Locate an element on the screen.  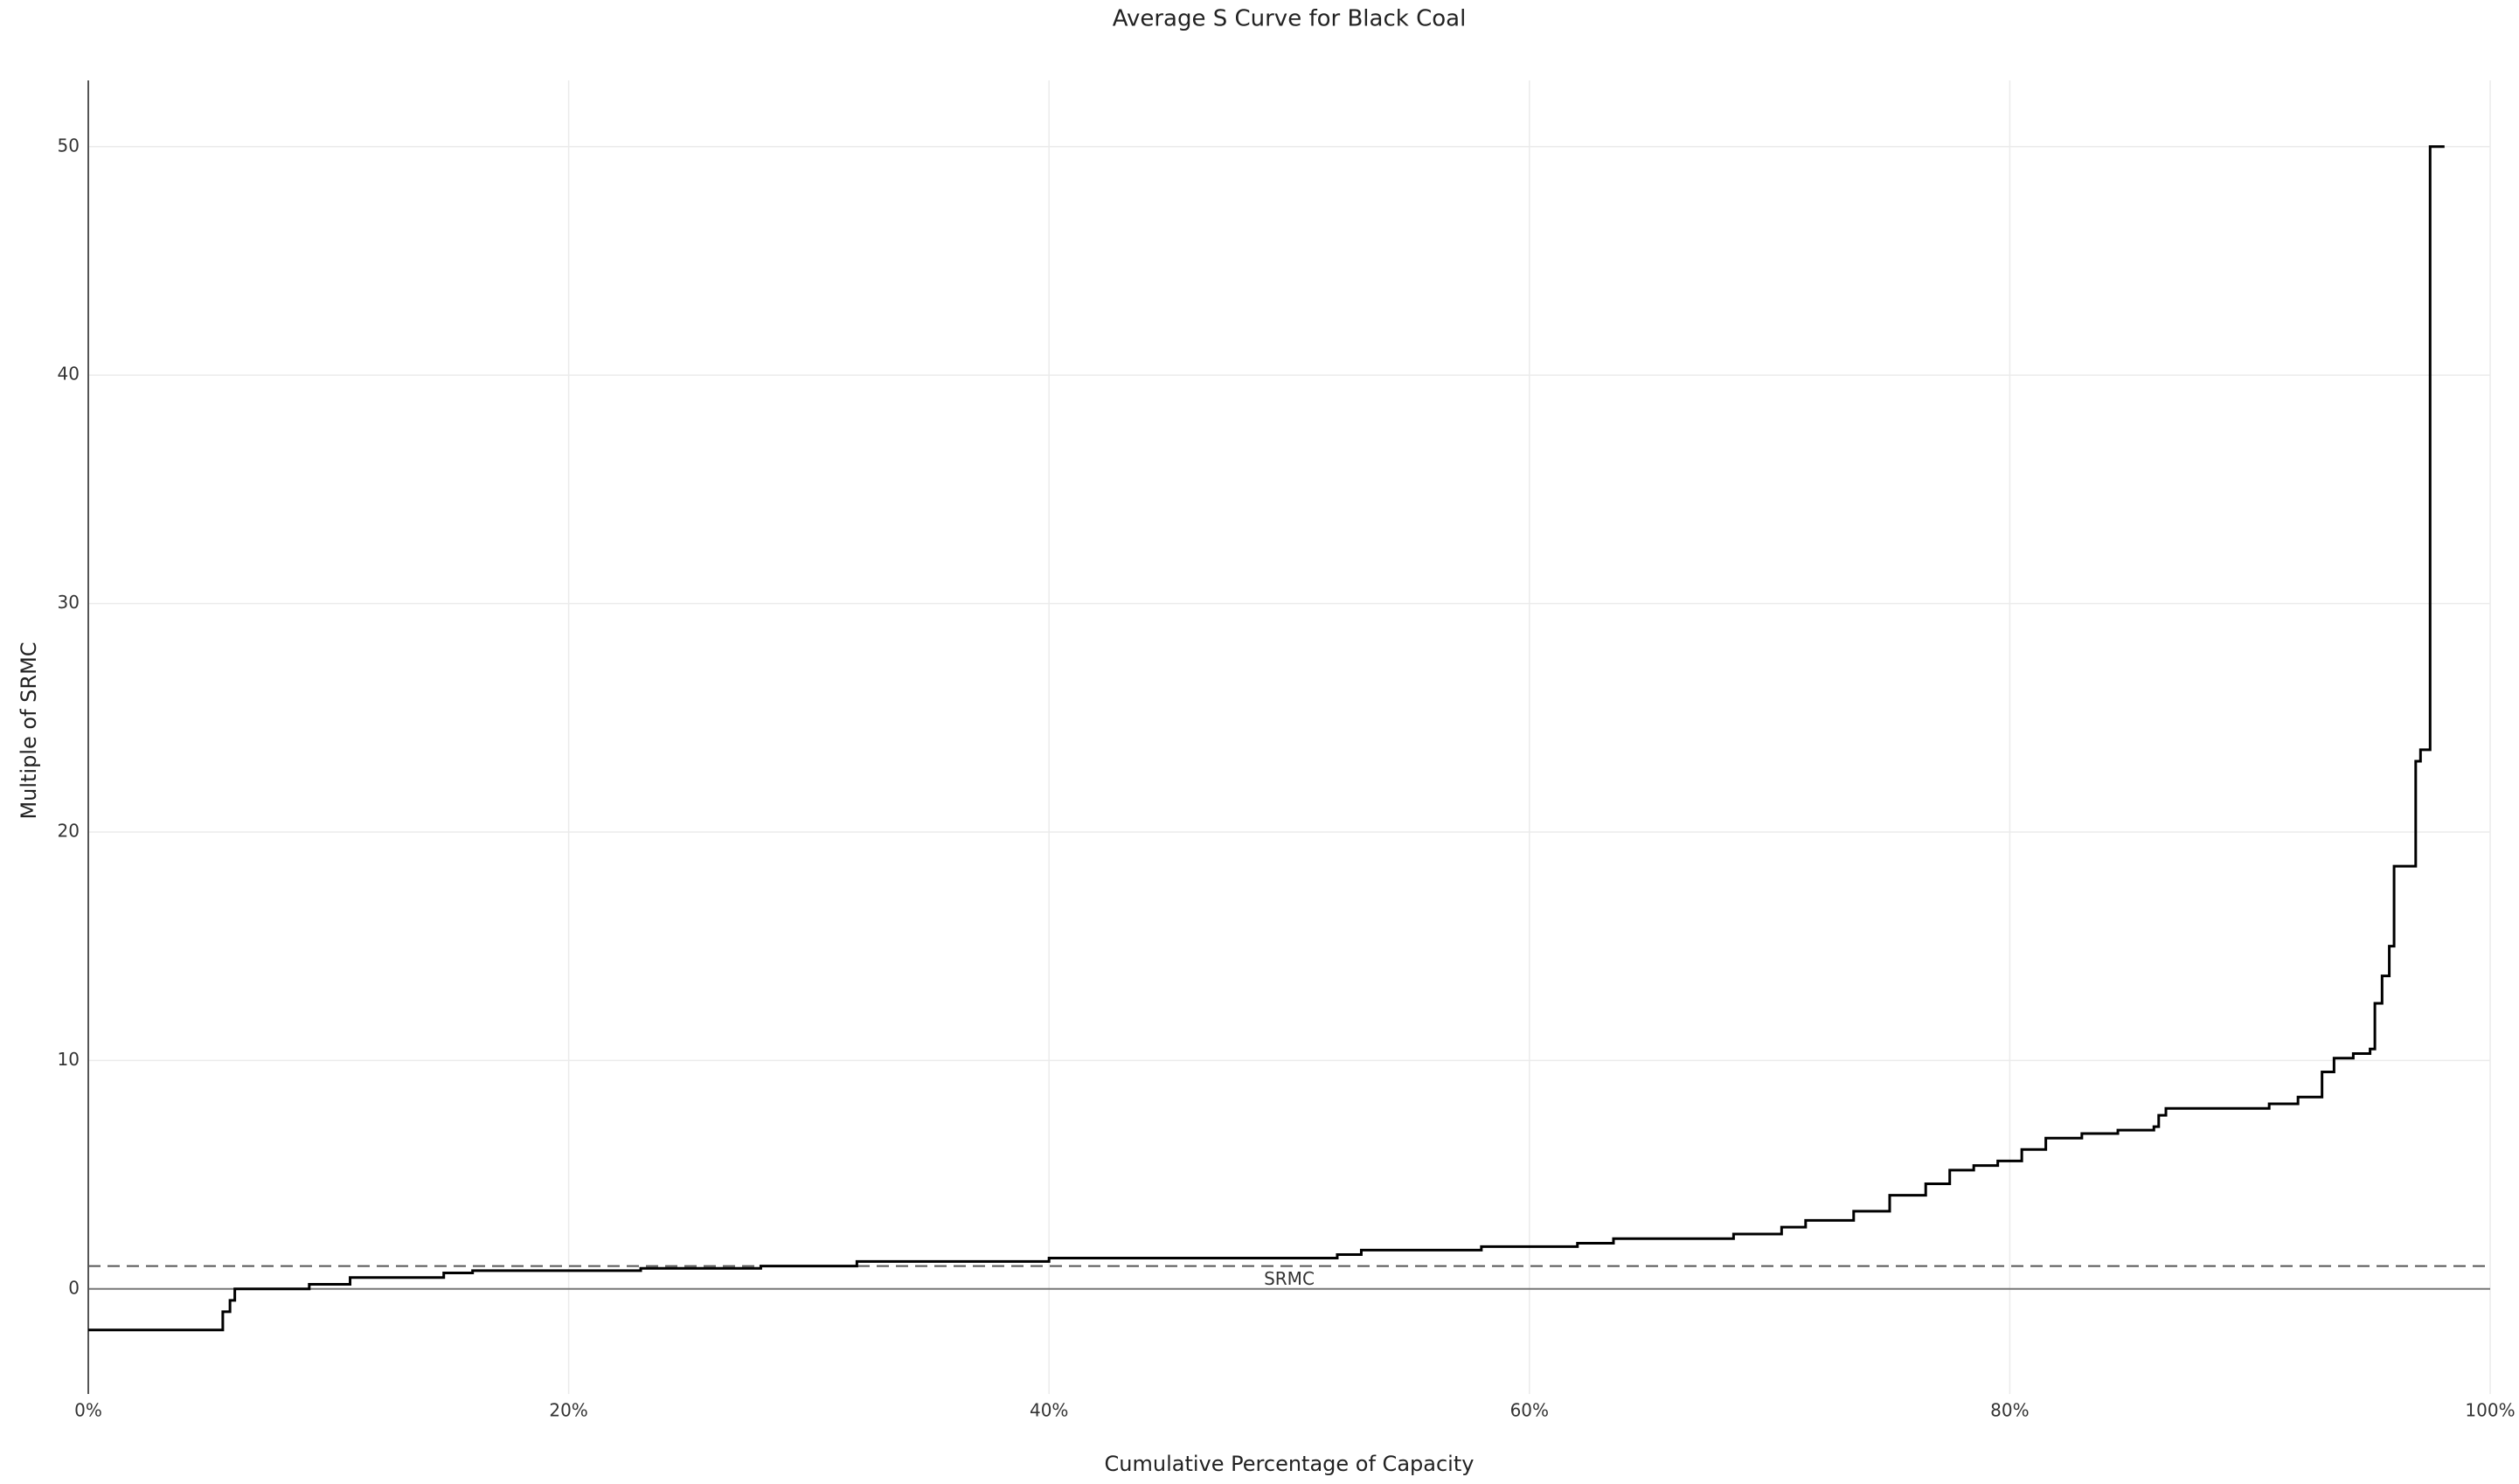
y-tick-label: 50 is located at coordinates (69, 145).